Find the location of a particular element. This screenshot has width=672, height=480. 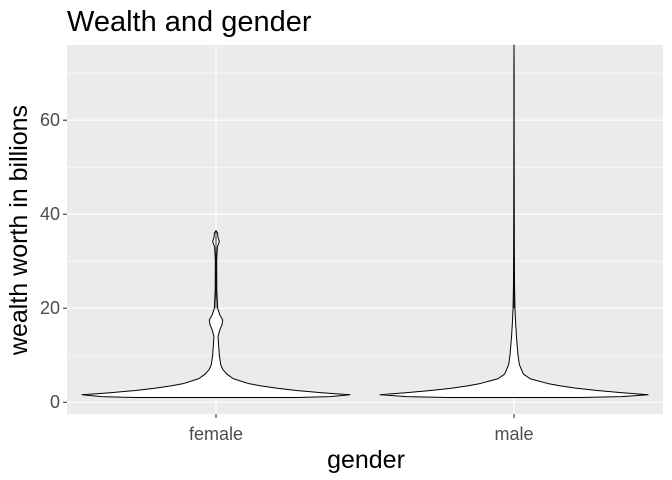

x-axis-title: gender is located at coordinates (366, 460).